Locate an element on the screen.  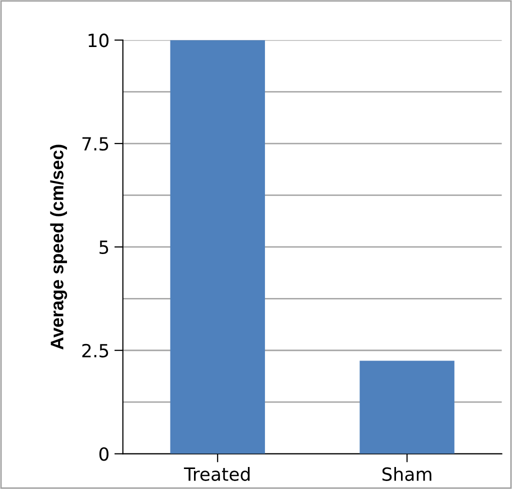
x-tick-label: Treated is located at coordinates (217, 473).